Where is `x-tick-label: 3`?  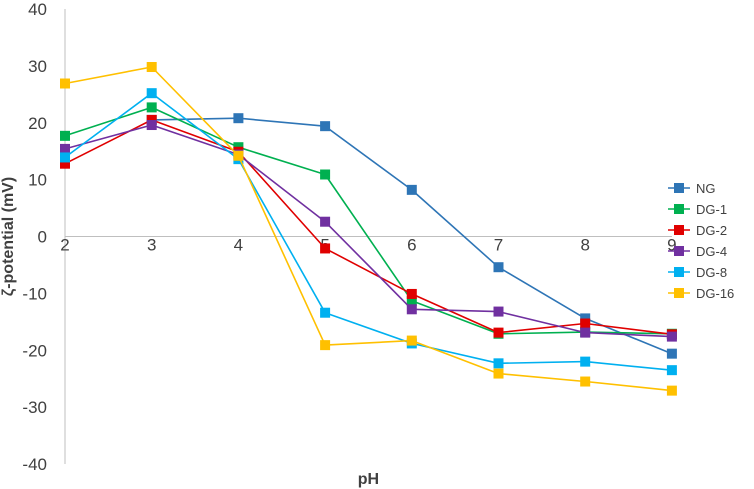
x-tick-label: 3 is located at coordinates (151, 245).